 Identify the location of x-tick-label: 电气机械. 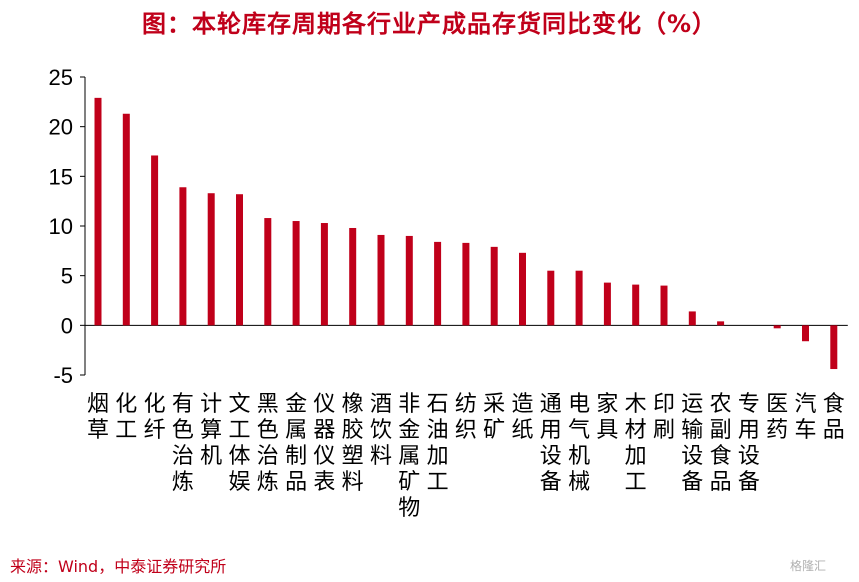
(579, 443).